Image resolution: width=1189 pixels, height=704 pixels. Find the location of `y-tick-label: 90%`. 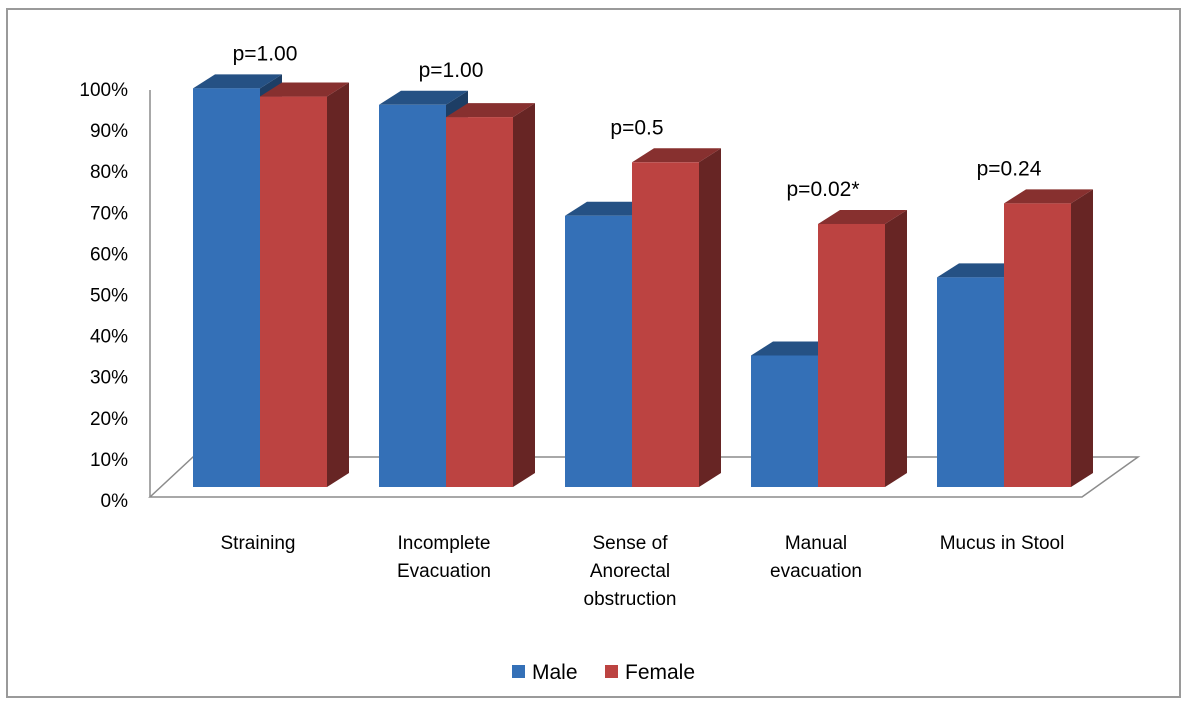

y-tick-label: 90% is located at coordinates (109, 131).